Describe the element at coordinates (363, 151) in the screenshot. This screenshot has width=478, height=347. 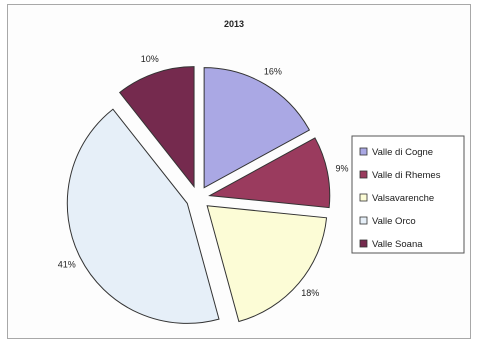
I see `legend-swatch-valle-di-cogne` at that location.